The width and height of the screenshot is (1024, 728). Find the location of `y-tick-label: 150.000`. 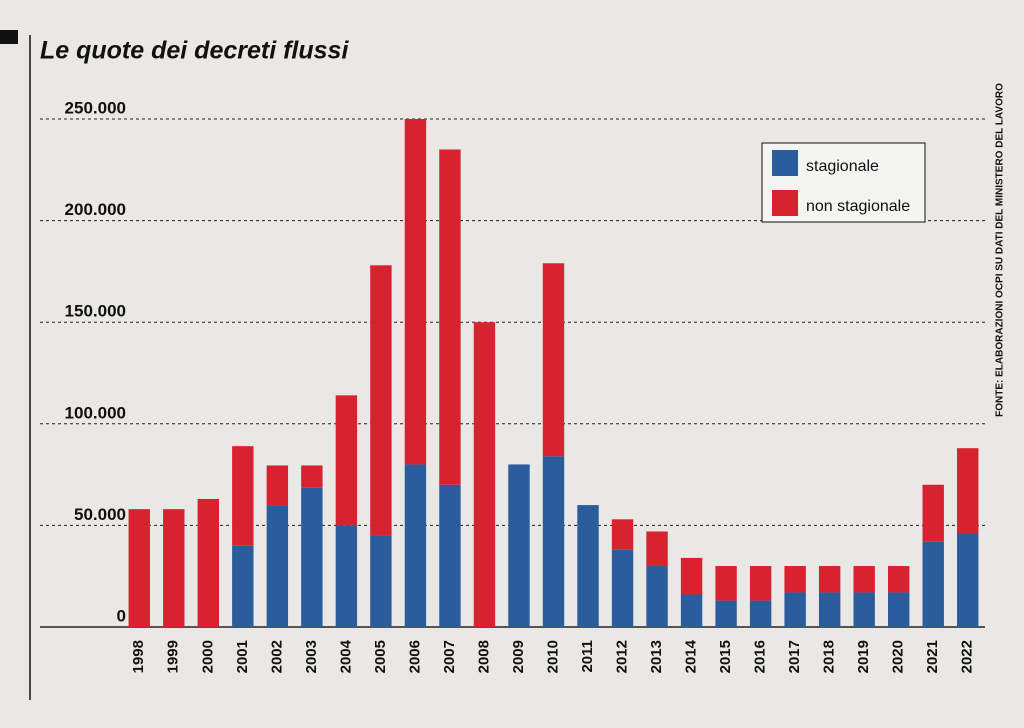

y-tick-label: 150.000 is located at coordinates (95, 311).